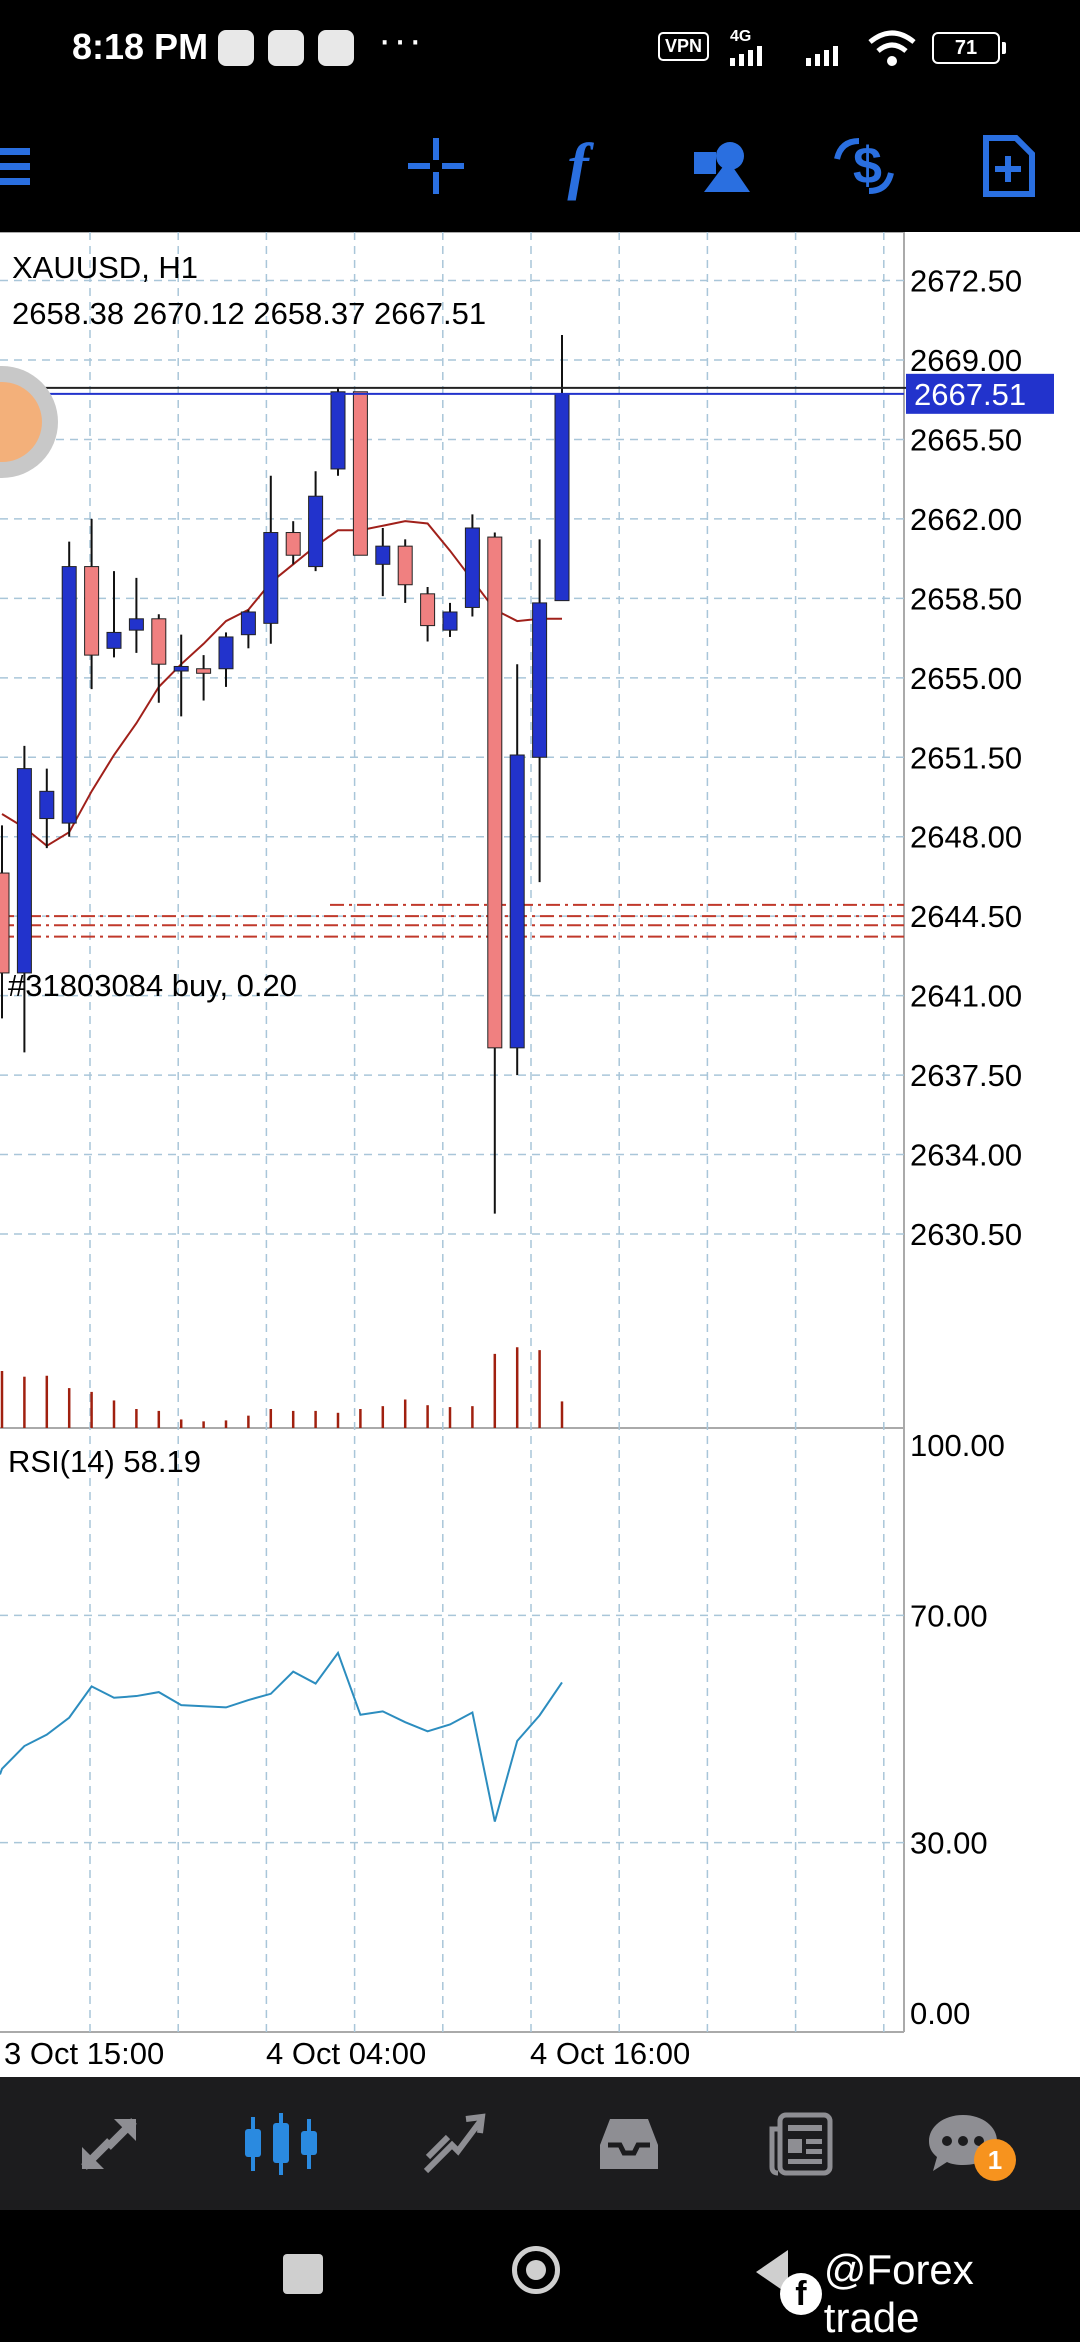 The image size is (1080, 2342). I want to click on nav-history, so click(629, 2144).